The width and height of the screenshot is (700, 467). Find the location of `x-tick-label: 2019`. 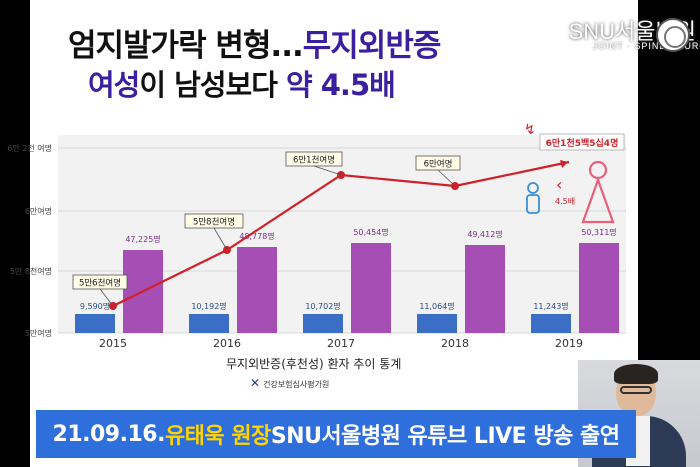

x-tick-label: 2019 is located at coordinates (569, 343).